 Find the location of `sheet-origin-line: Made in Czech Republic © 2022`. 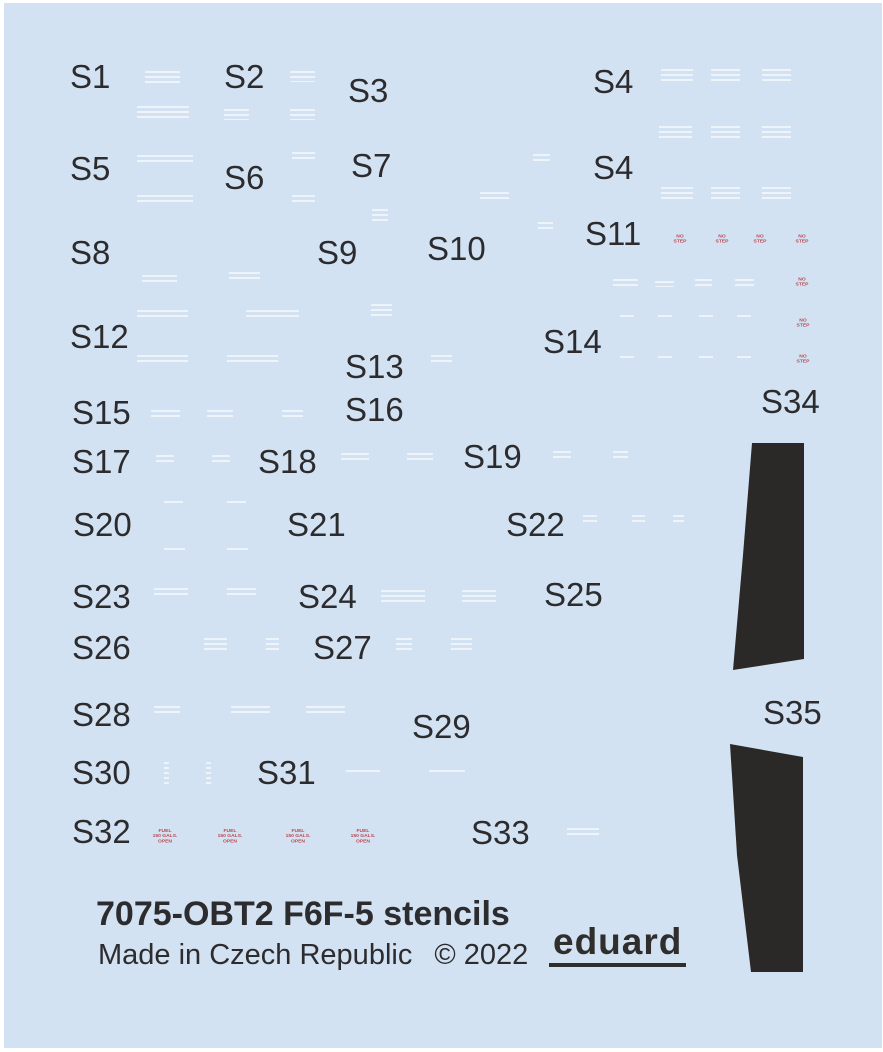

sheet-origin-line: Made in Czech Republic © 2022 is located at coordinates (313, 955).